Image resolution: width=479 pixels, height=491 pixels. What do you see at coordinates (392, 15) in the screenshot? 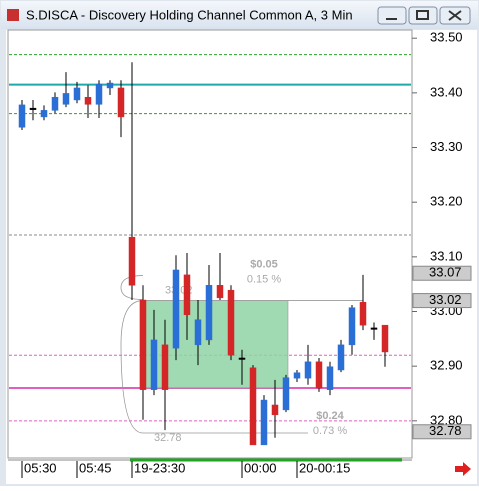
I see `minimize-button` at bounding box center [392, 15].